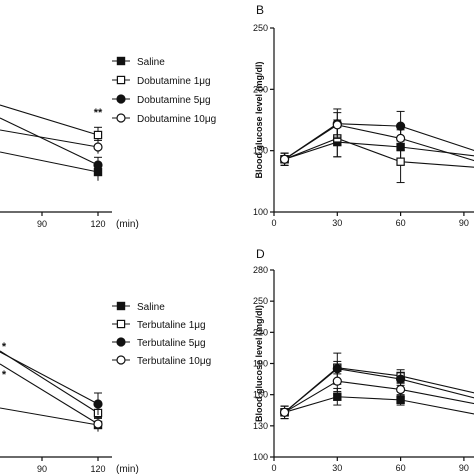 The width and height of the screenshot is (474, 474). What do you see at coordinates (273, 468) in the screenshot?
I see `panel-d-x-tick-label: 0` at bounding box center [273, 468].